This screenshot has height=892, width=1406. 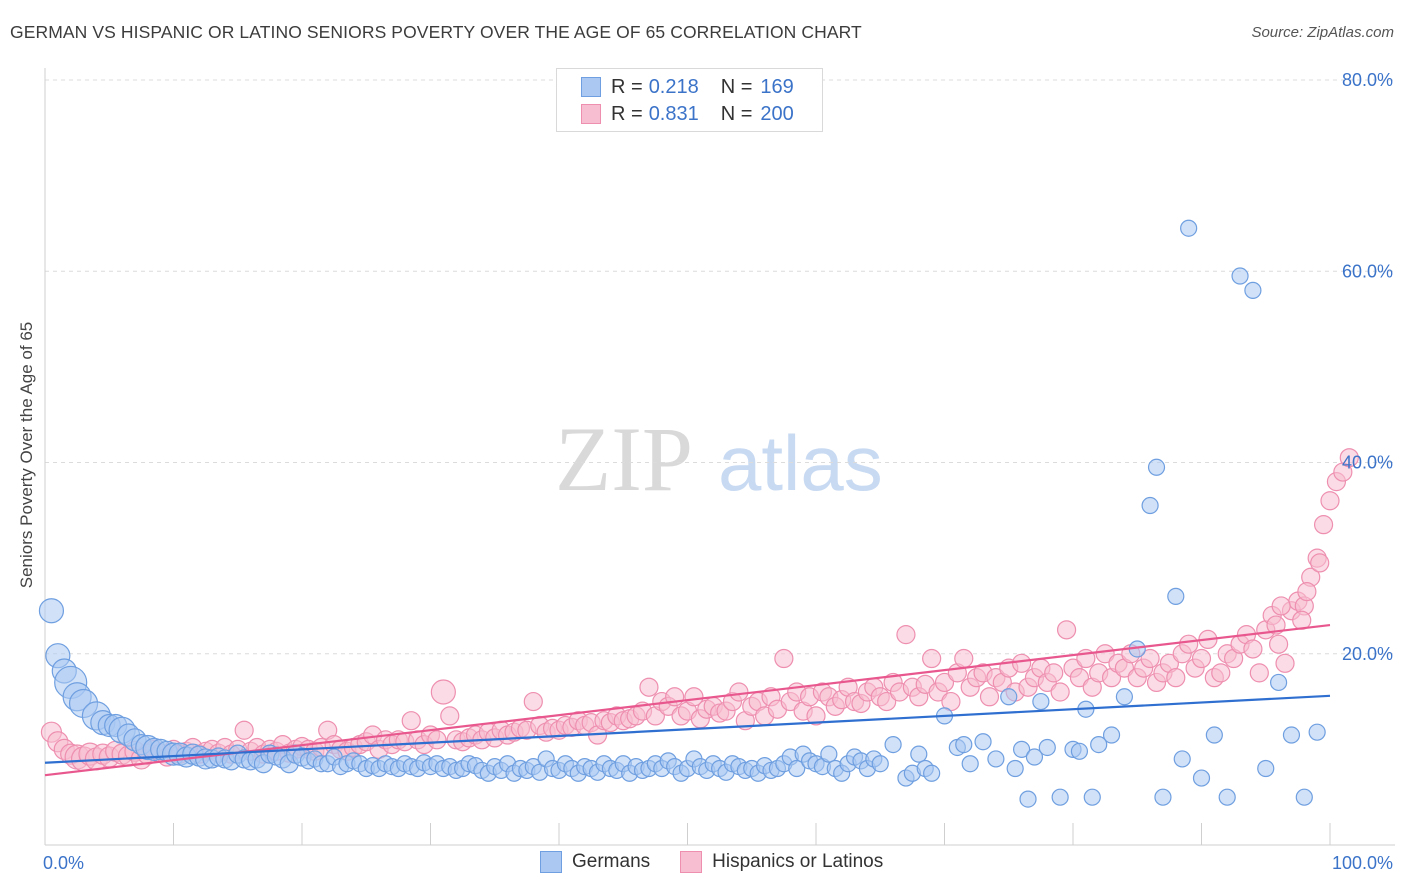 I want to click on stats-legend-hispanics: R = 0.831 N = 200, so click(x=687, y=114).